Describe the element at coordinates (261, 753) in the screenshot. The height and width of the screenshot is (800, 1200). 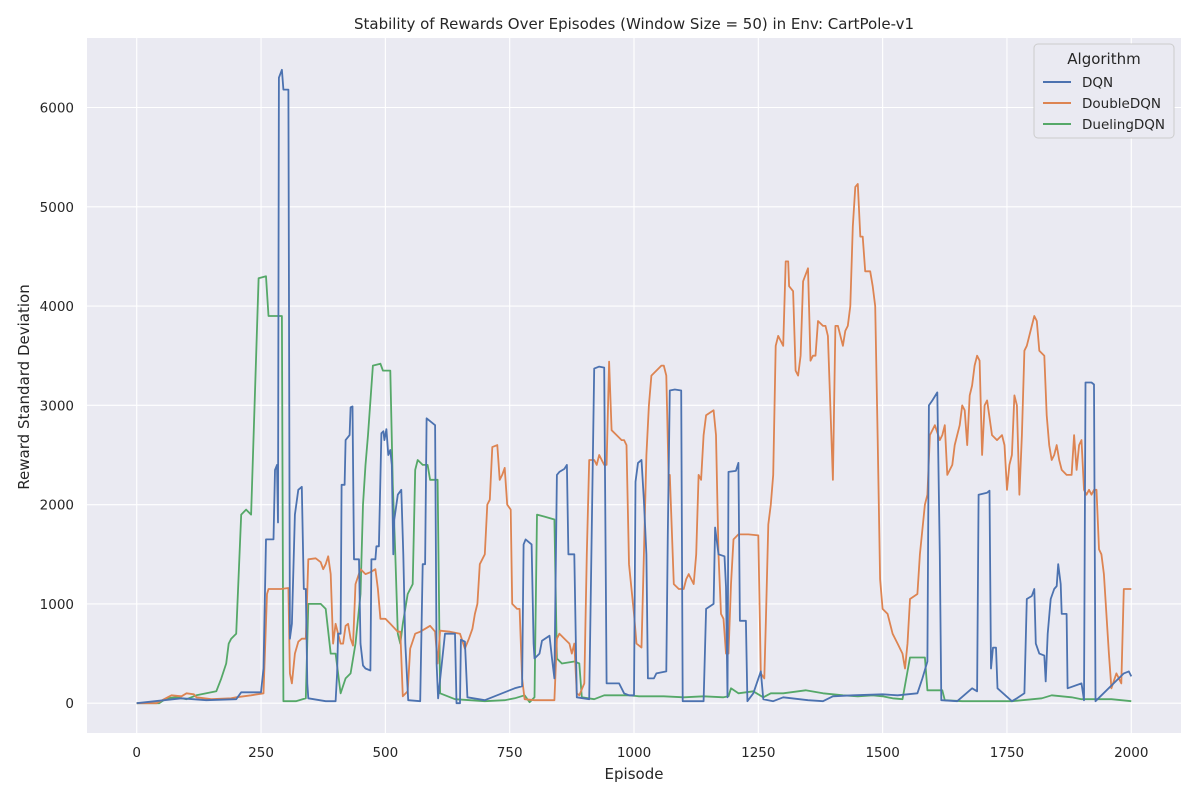
I see `x-tick-label: 250` at that location.